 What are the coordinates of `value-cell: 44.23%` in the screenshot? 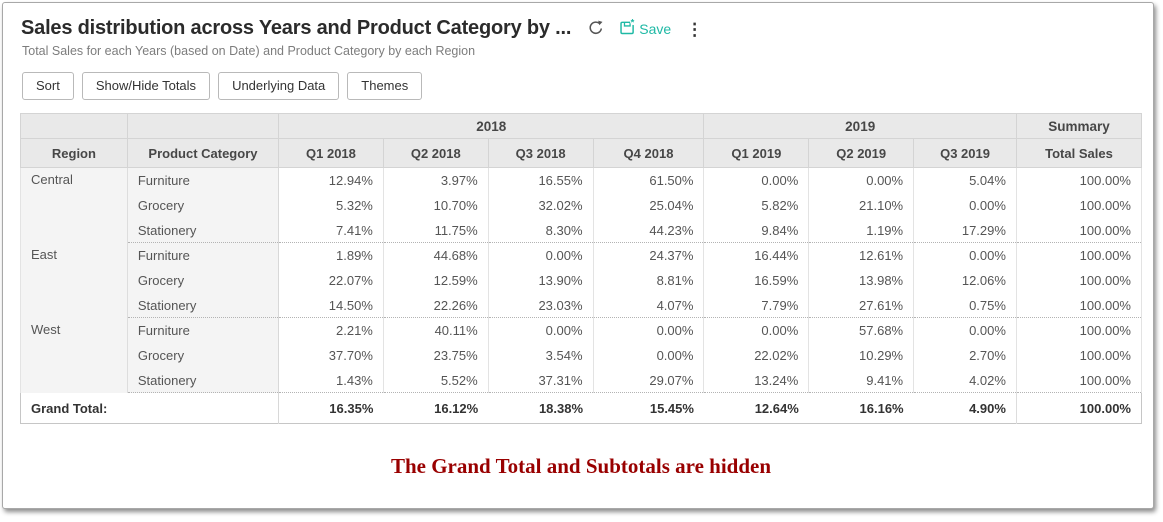 It's located at (648, 230).